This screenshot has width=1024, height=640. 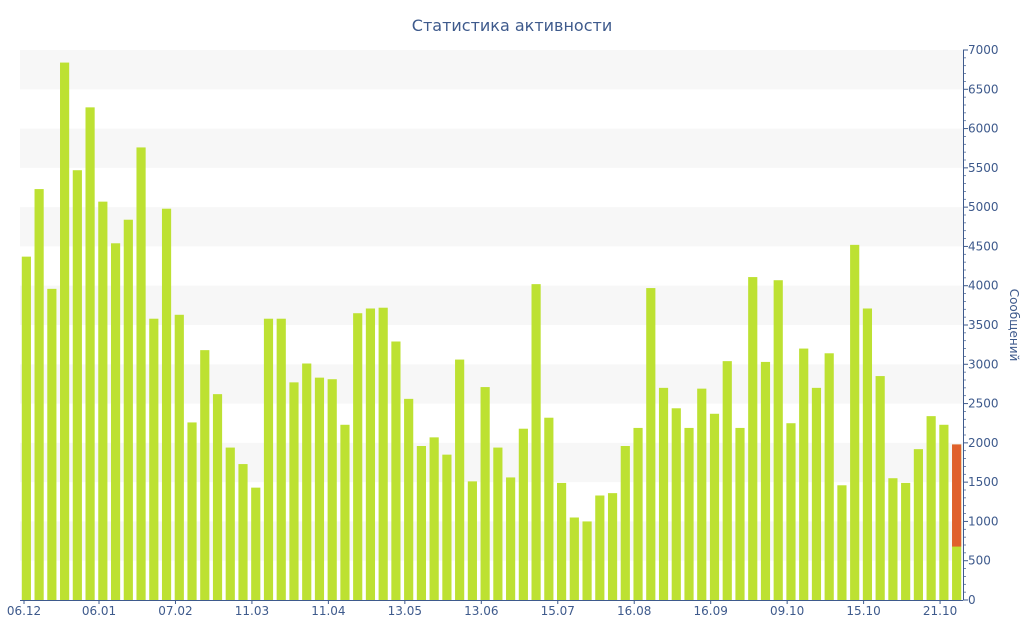 I want to click on y-tick-label: 4500, so click(x=983, y=246).